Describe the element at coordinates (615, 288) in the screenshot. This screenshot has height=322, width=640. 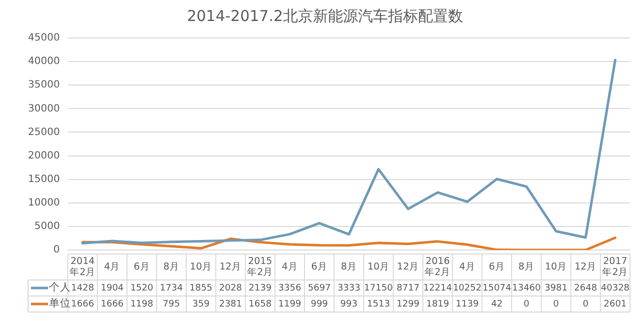
I see `data-label: 40328` at that location.